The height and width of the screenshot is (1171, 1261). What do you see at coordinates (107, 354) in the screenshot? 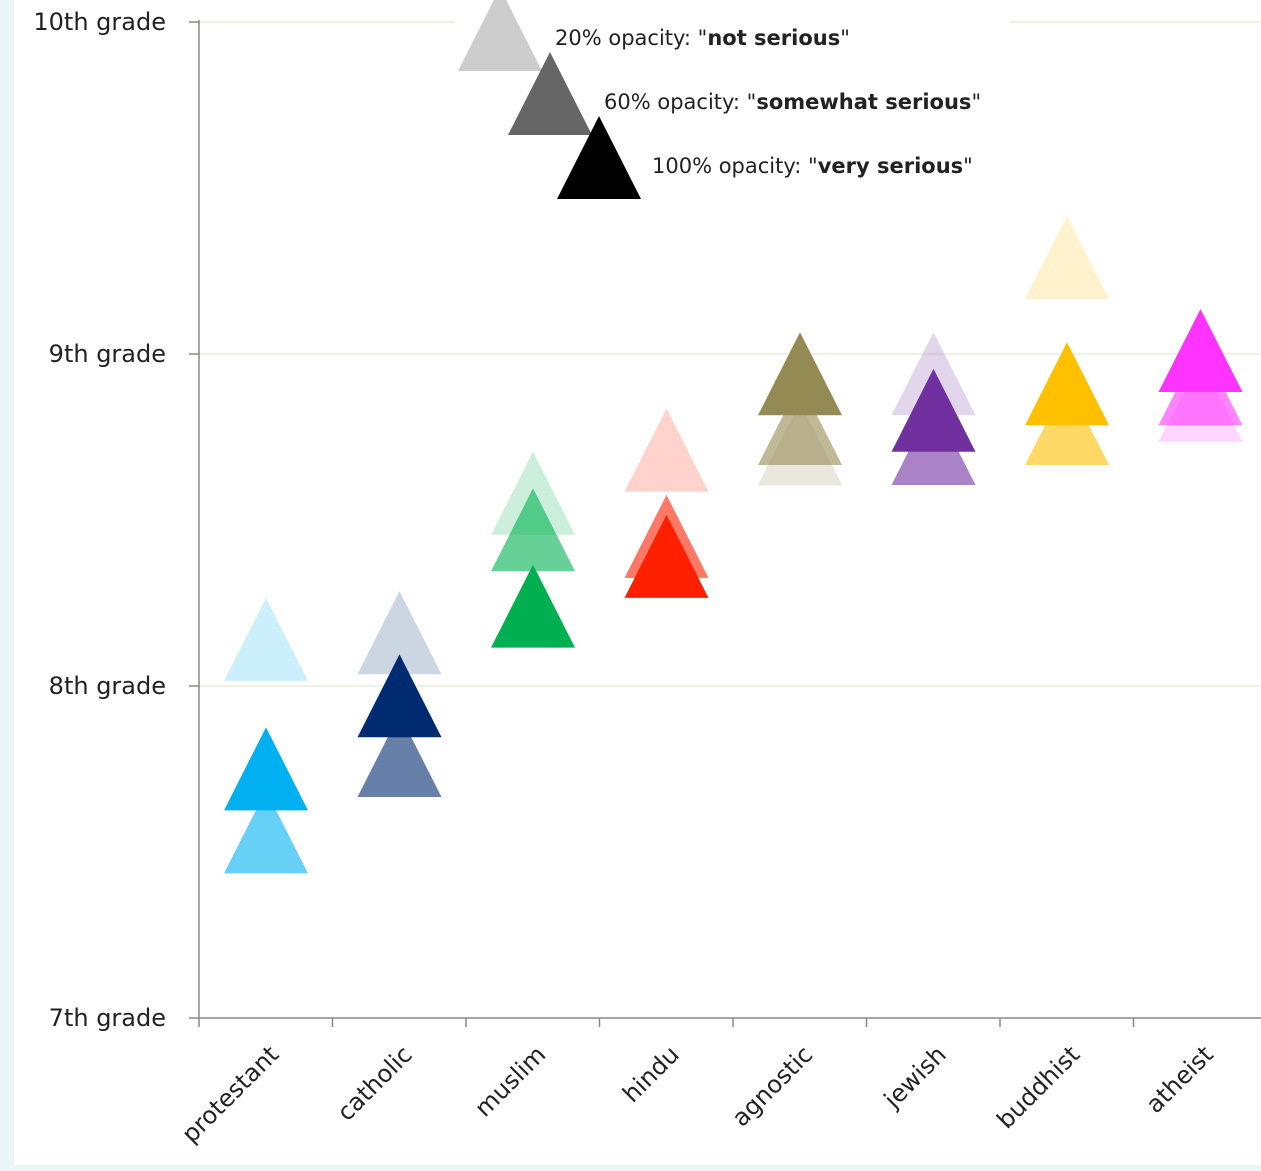
I see `y-tick-label: 9th grade` at bounding box center [107, 354].